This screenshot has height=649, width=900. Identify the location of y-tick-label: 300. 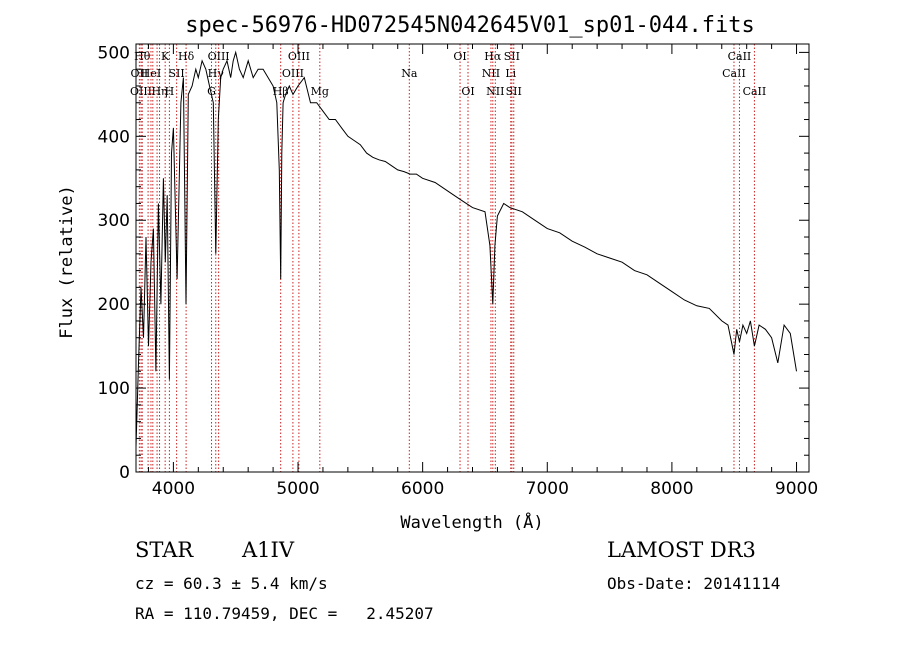
(114, 221).